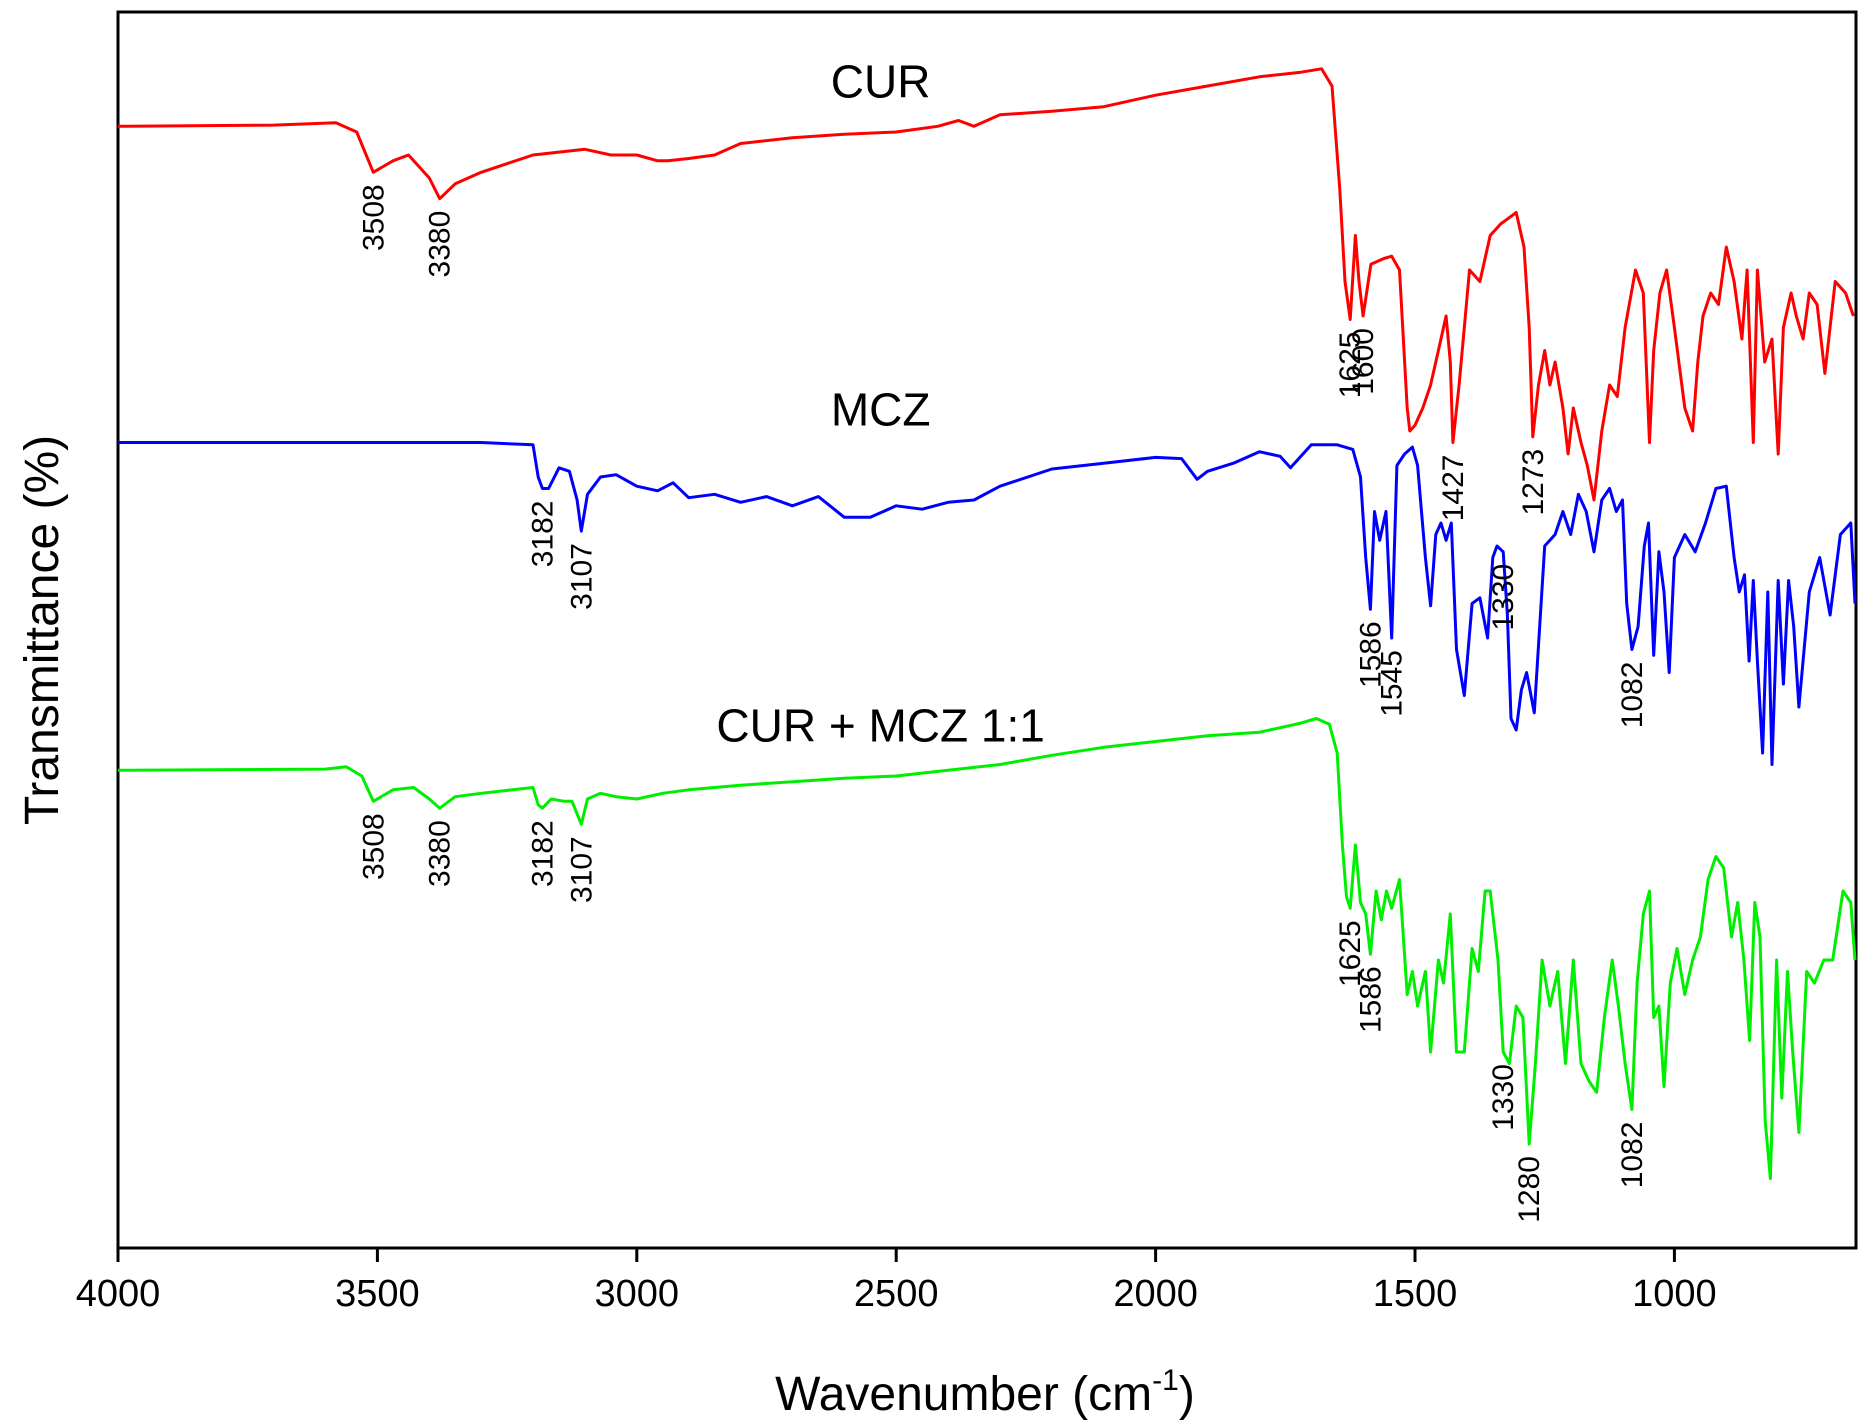 The width and height of the screenshot is (1866, 1428). I want to click on x-axis-title-close: ), so click(1187, 1394).